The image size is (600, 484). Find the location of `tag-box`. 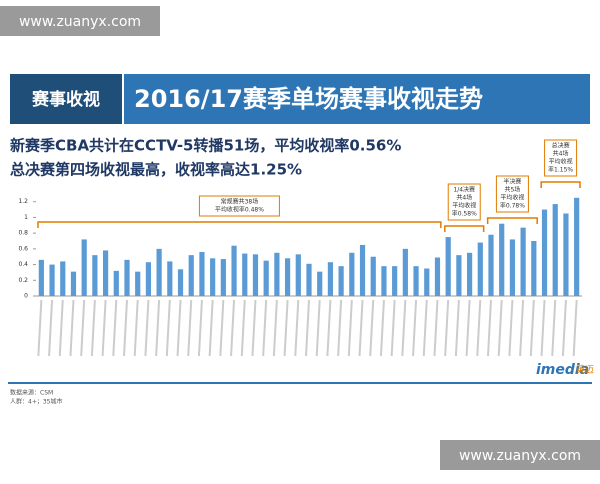

tag-box is located at coordinates (66, 99).